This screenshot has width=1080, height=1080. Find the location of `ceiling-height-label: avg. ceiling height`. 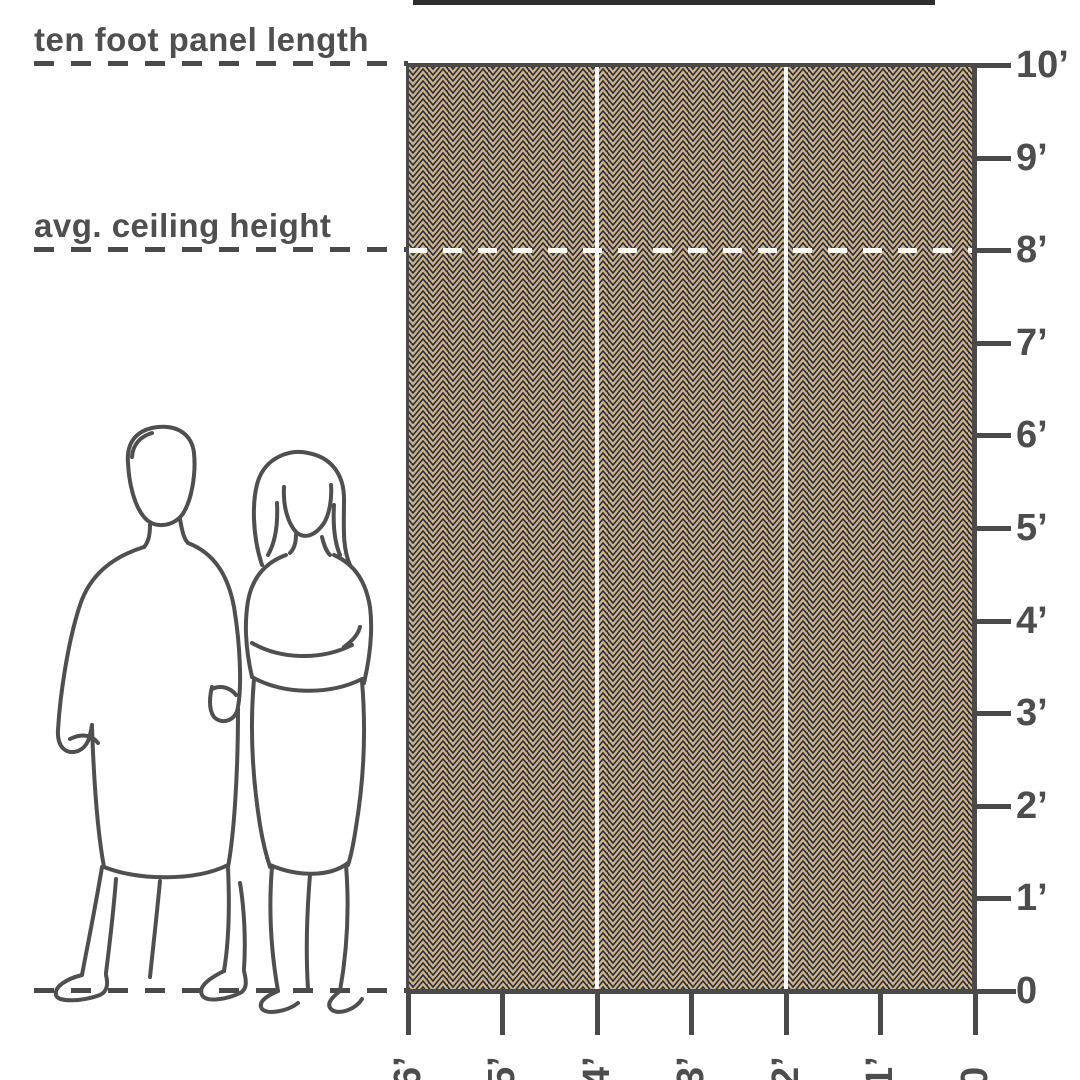

ceiling-height-label: avg. ceiling height is located at coordinates (183, 225).